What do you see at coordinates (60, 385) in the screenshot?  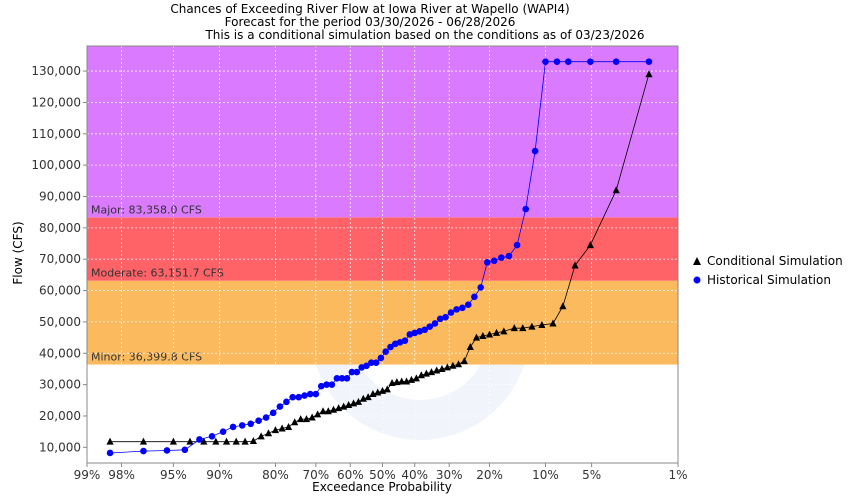 I see `y-tick-label: 30,000` at bounding box center [60, 385].